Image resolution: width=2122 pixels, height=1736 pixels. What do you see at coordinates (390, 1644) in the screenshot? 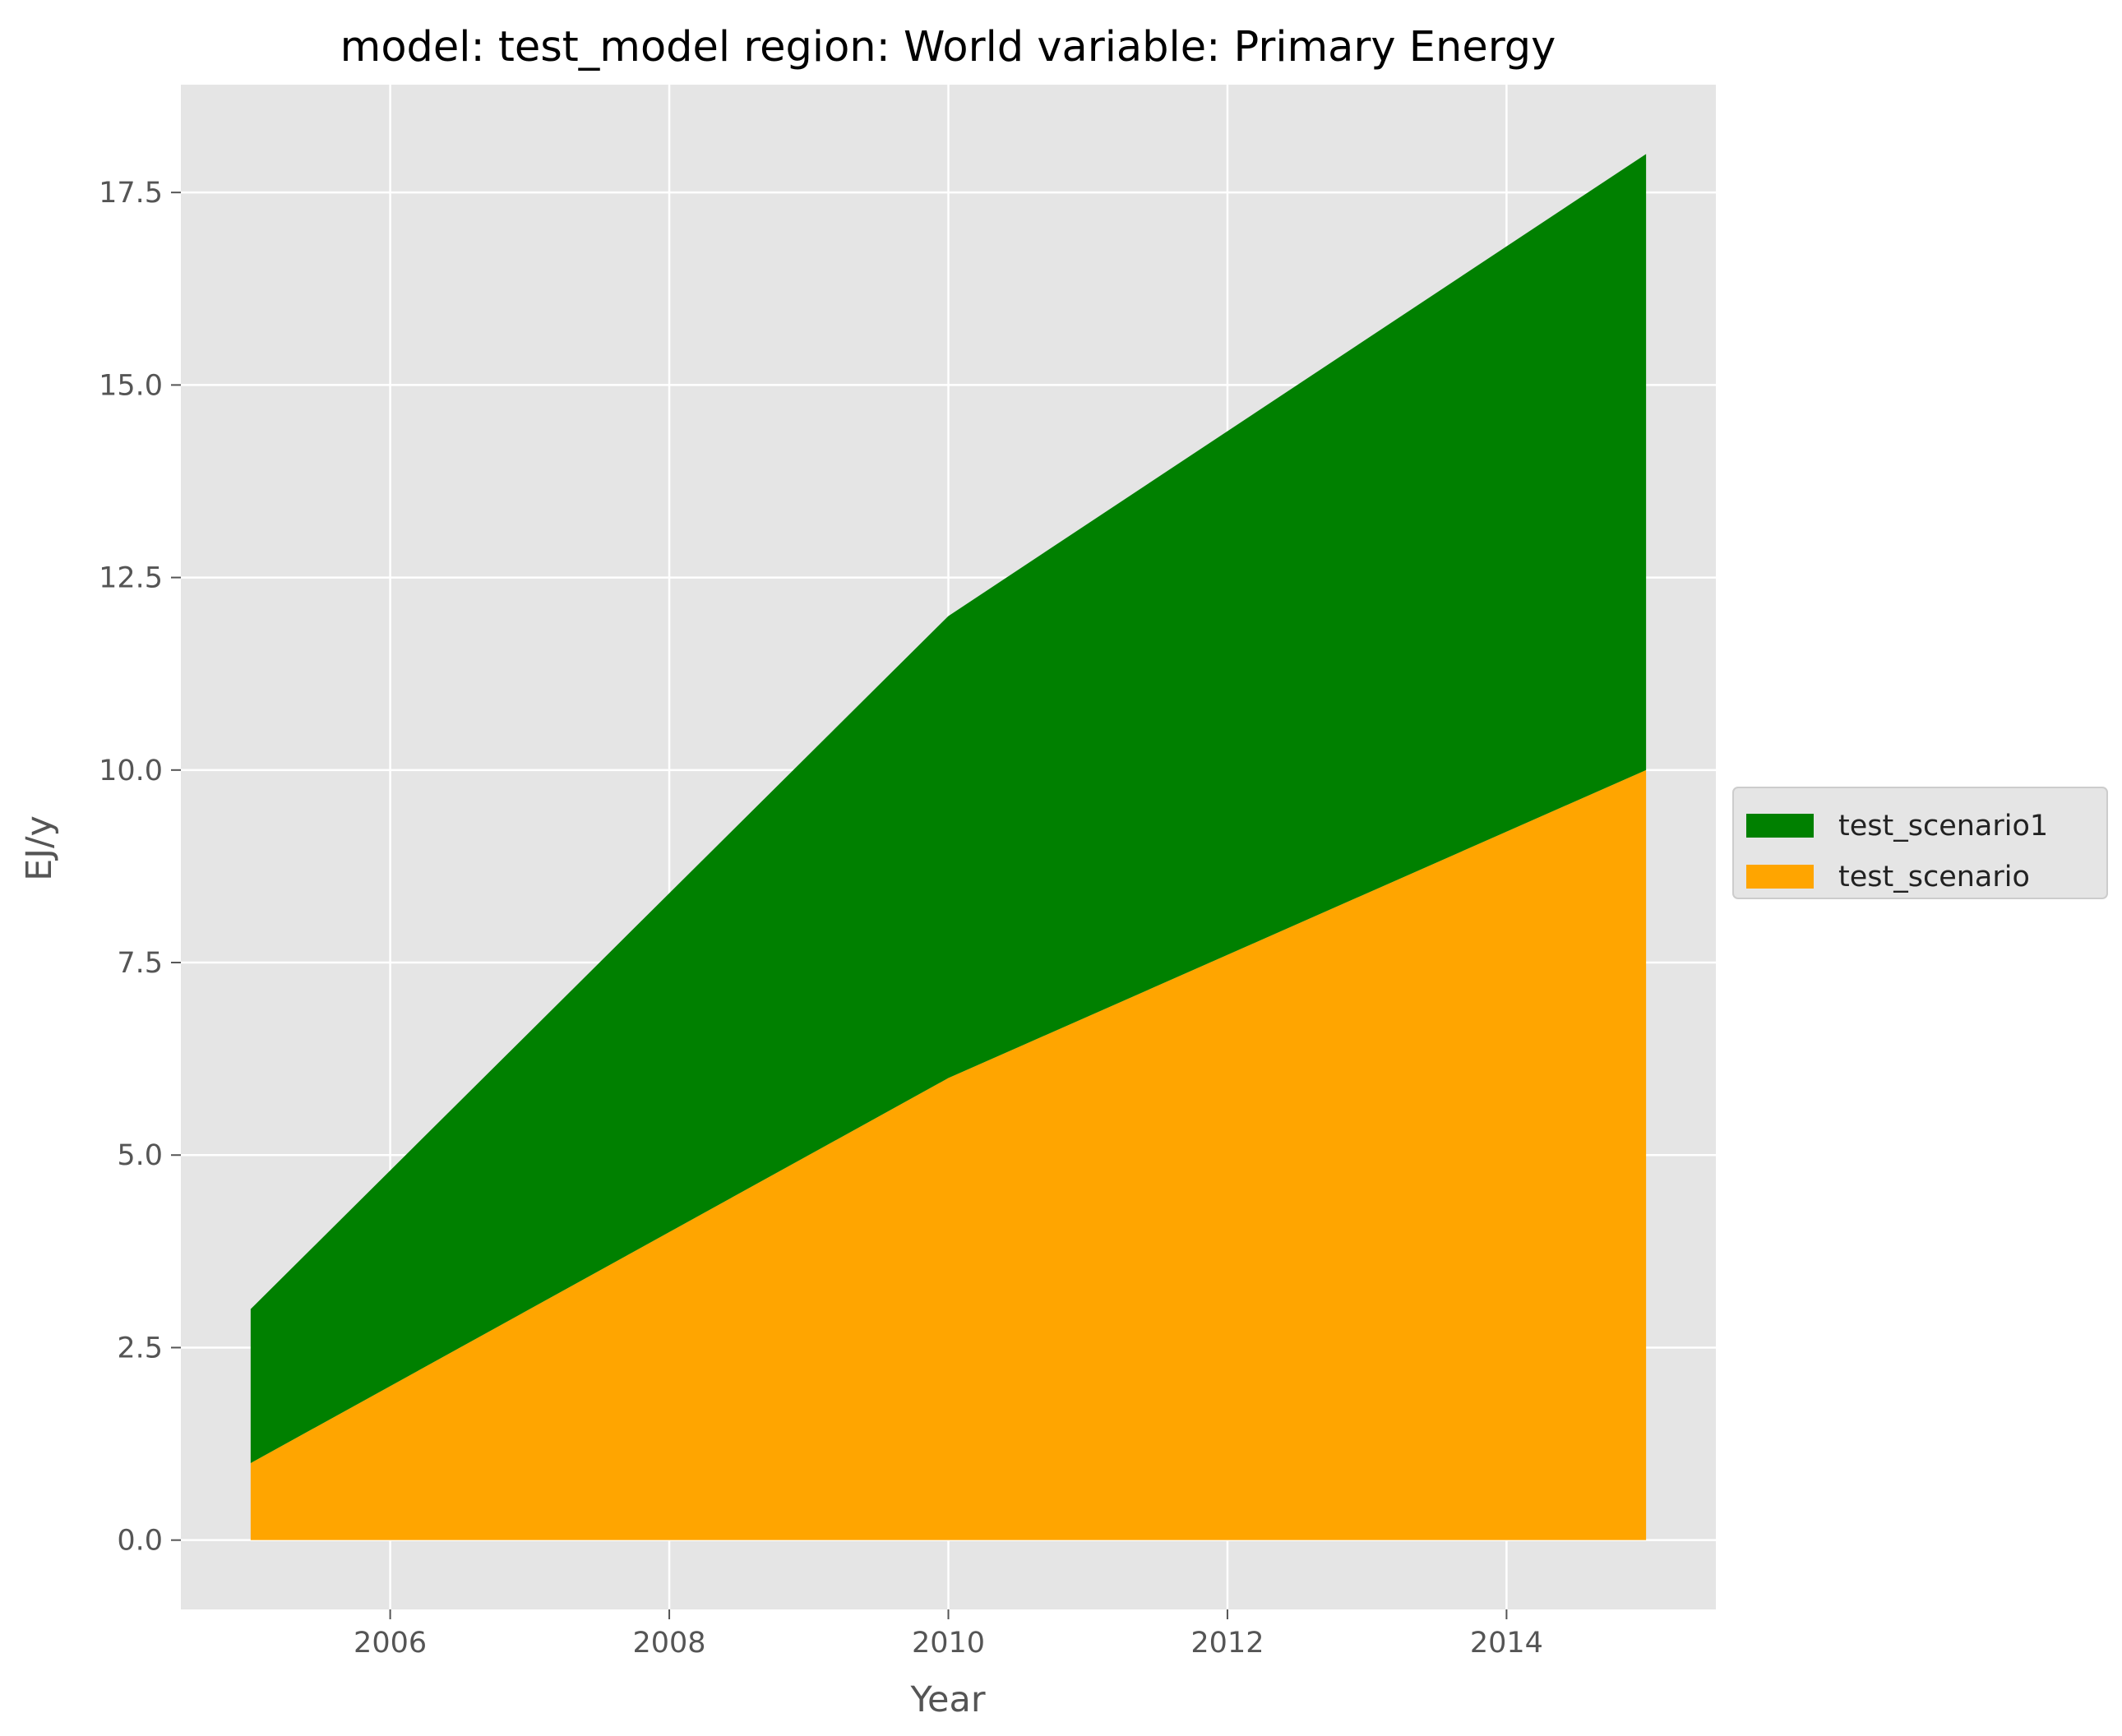
I see `x-tick-label: 2006` at bounding box center [390, 1644].